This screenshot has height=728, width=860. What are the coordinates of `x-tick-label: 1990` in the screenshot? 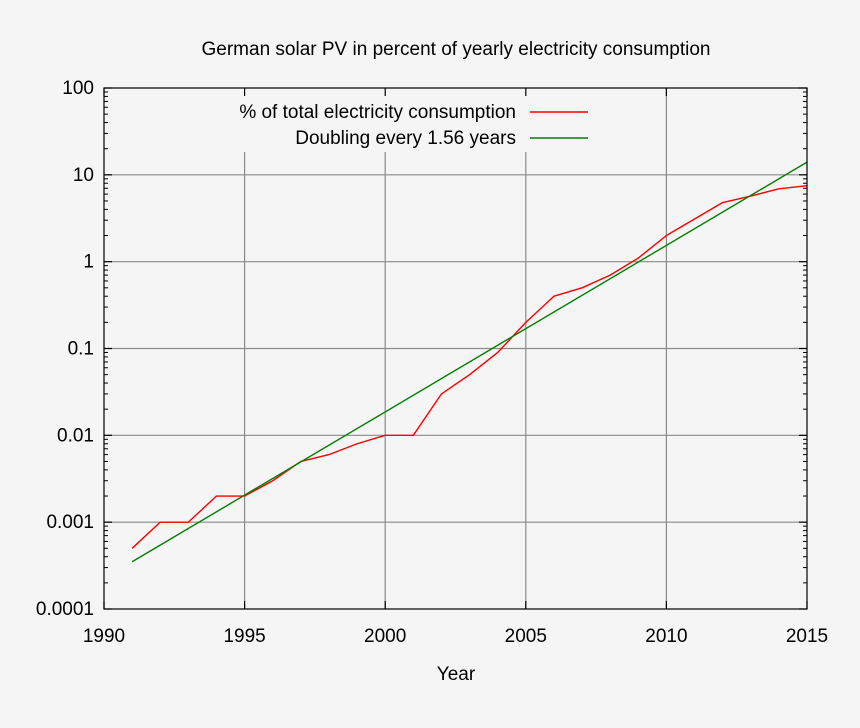 It's located at (104, 636).